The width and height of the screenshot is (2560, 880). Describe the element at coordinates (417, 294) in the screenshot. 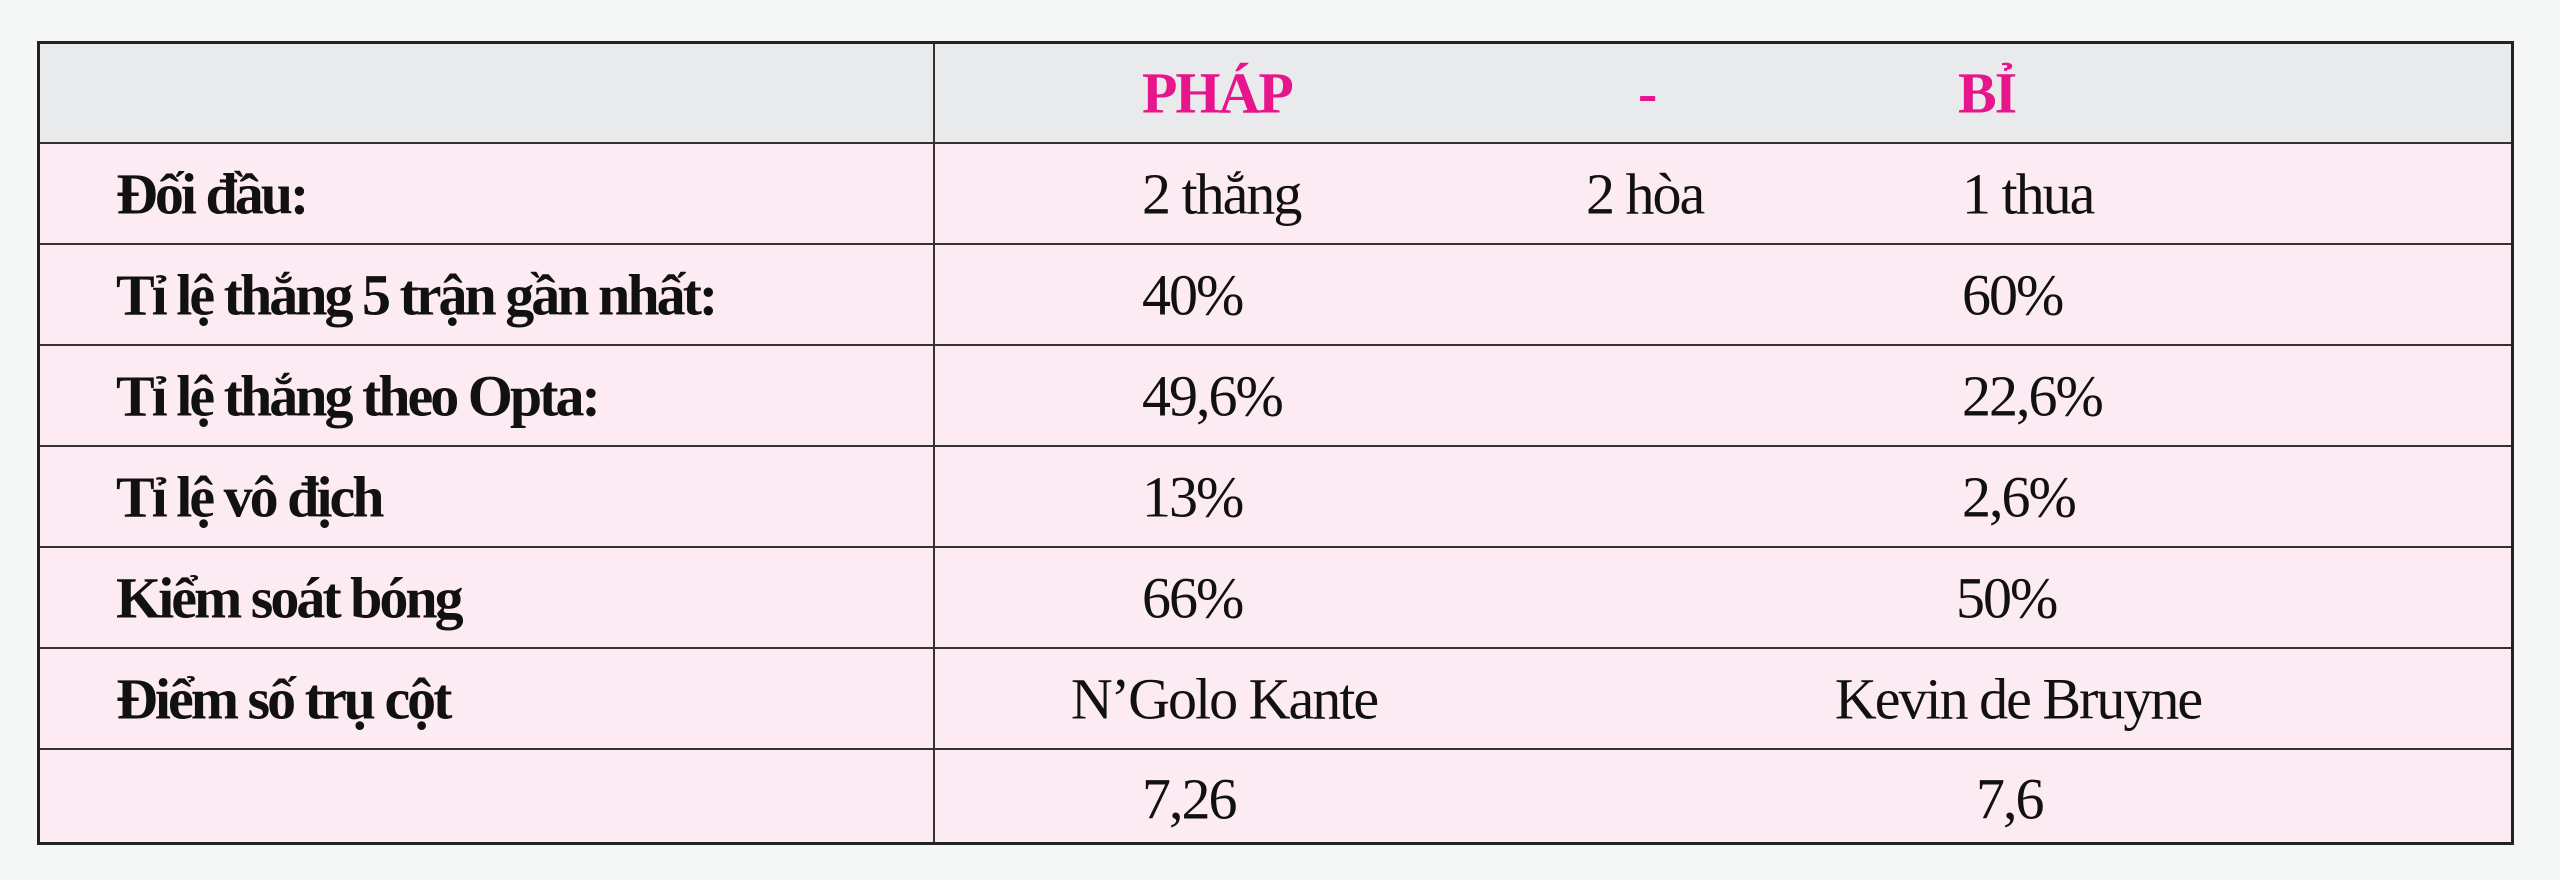

I see `row-label: Tỉ lệ thắng 5 trận gần nhất:` at that location.